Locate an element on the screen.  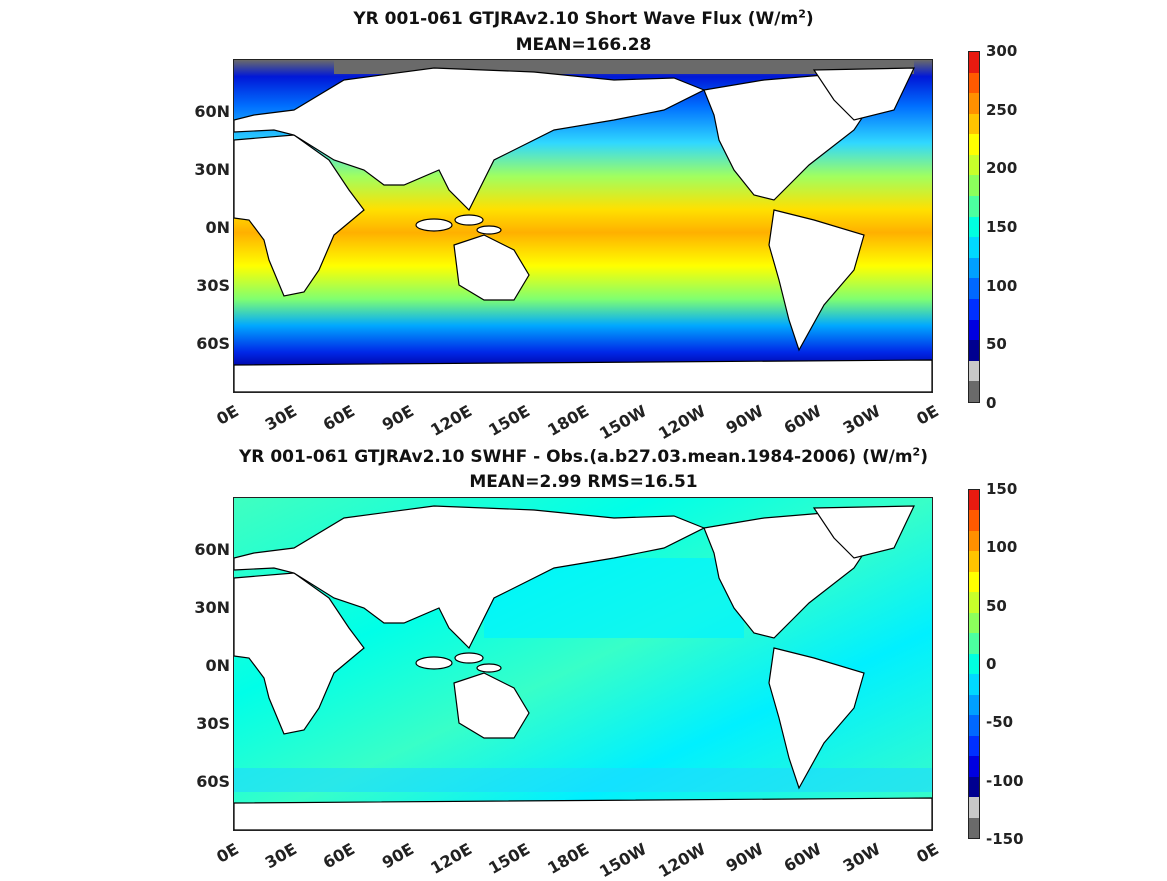
panel1-lon-label: 150E is located at coordinates (509, 420).